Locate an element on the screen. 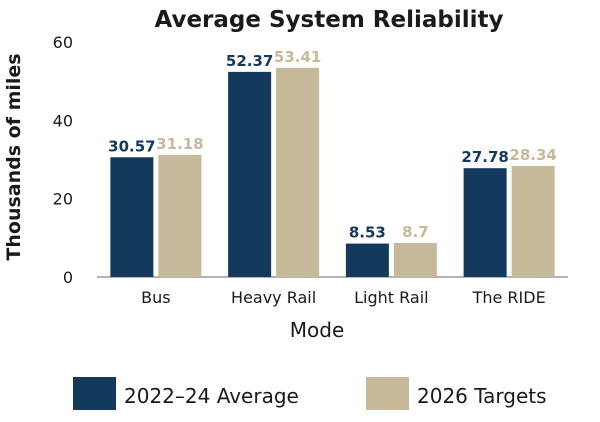  data-label: 31.18 is located at coordinates (179, 144).